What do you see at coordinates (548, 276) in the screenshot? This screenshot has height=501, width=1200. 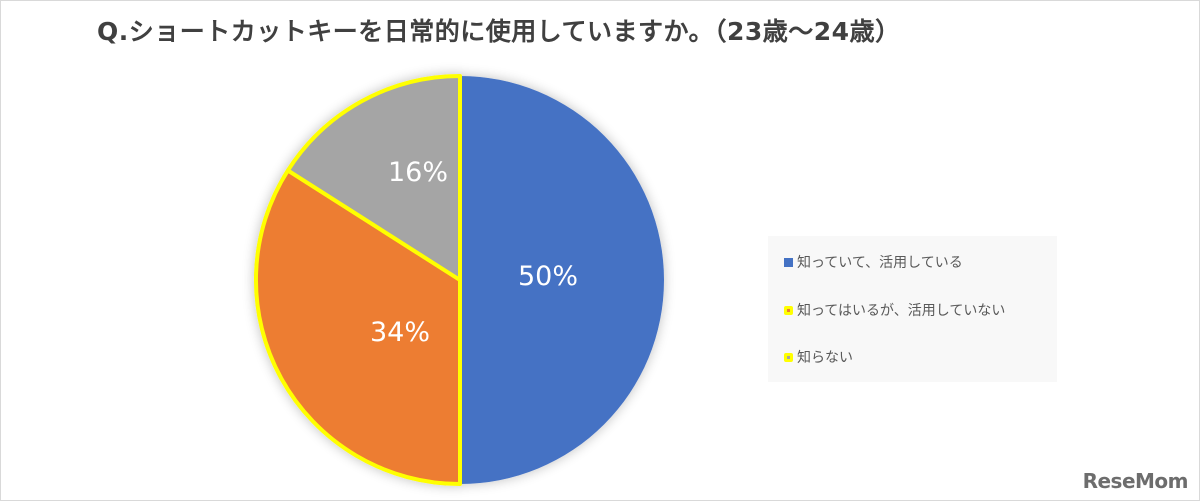 I see `label-50: 50%` at bounding box center [548, 276].